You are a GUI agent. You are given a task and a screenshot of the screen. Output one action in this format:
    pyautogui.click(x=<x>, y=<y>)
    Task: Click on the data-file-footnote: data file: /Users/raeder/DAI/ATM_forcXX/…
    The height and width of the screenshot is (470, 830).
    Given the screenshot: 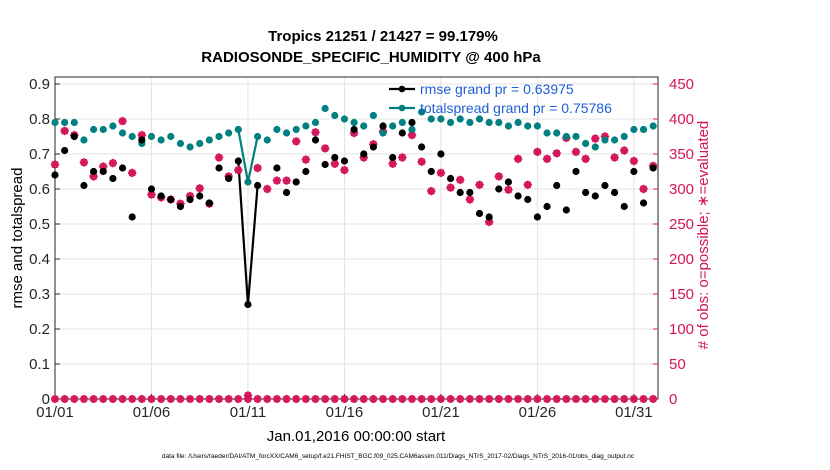 What is the action you would take?
    pyautogui.click(x=398, y=456)
    